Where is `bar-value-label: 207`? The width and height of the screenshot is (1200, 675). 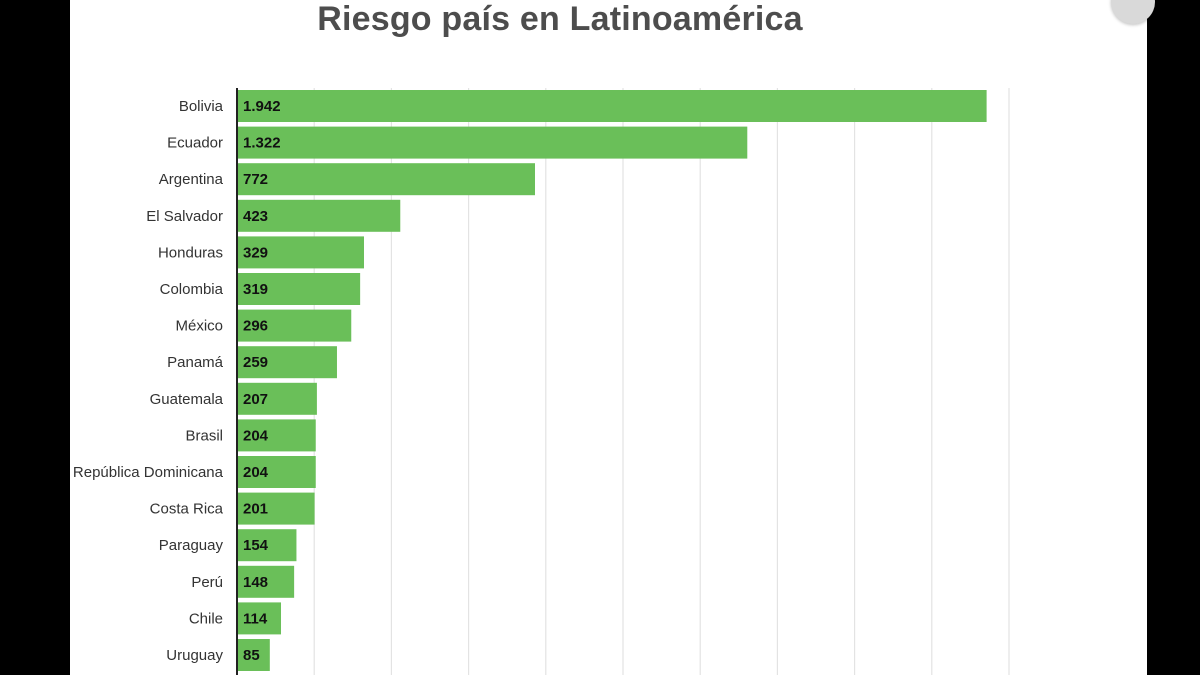 bar-value-label: 207 is located at coordinates (255, 399).